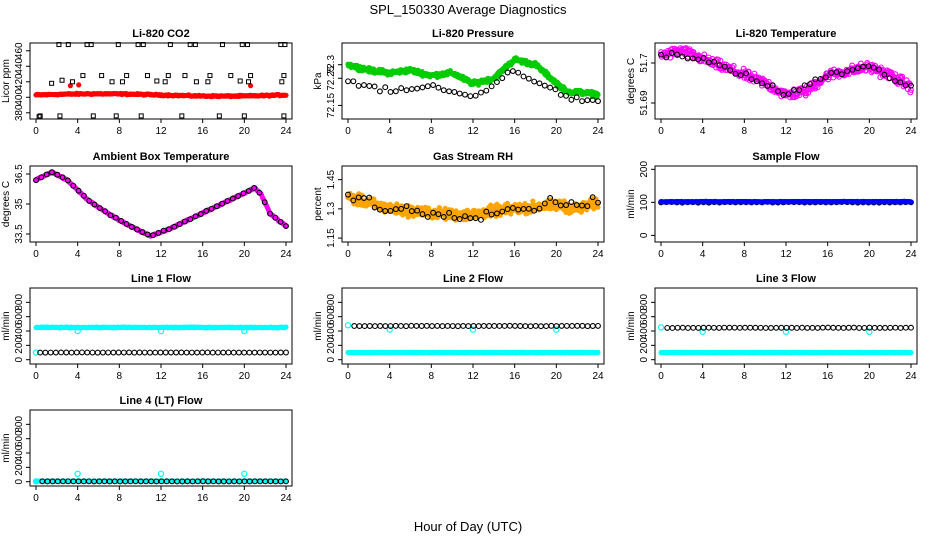 This screenshot has height=540, width=936. Describe the element at coordinates (473, 77) in the screenshot. I see `data-series-green` at that location.